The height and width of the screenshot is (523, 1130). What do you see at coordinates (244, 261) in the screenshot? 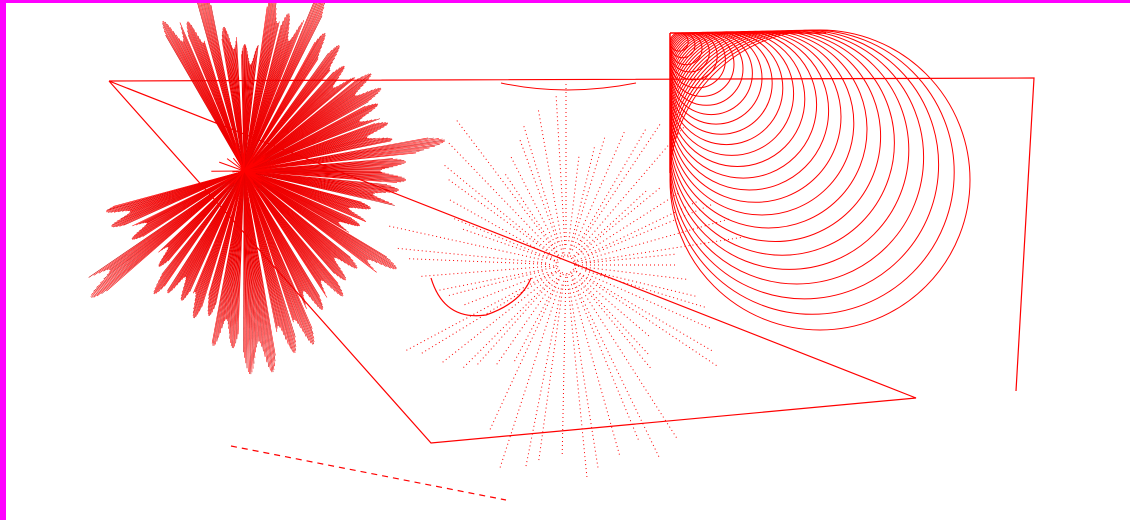
I see `fan-ray` at bounding box center [244, 261].